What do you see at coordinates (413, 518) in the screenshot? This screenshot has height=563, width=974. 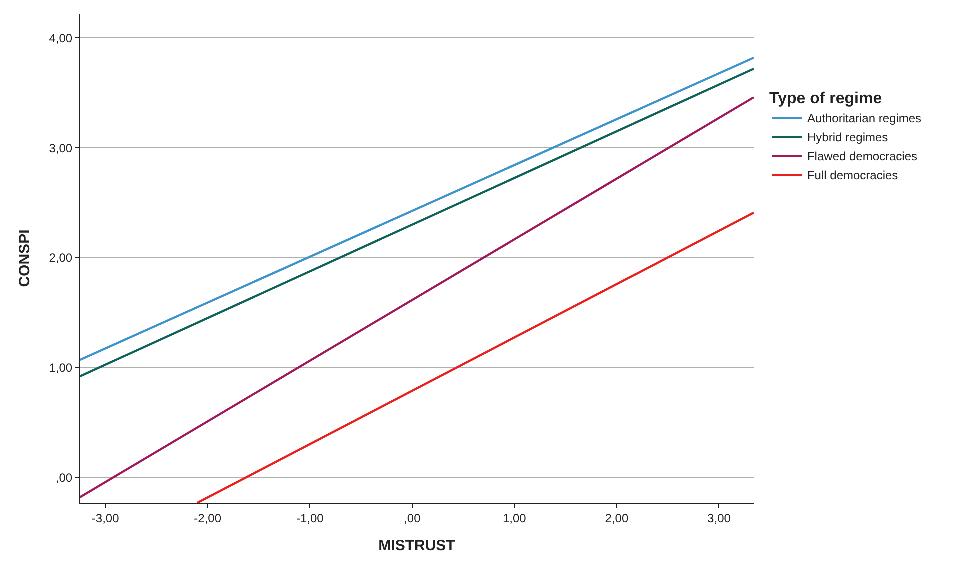 I see `x-tick-label: ,00` at bounding box center [413, 518].